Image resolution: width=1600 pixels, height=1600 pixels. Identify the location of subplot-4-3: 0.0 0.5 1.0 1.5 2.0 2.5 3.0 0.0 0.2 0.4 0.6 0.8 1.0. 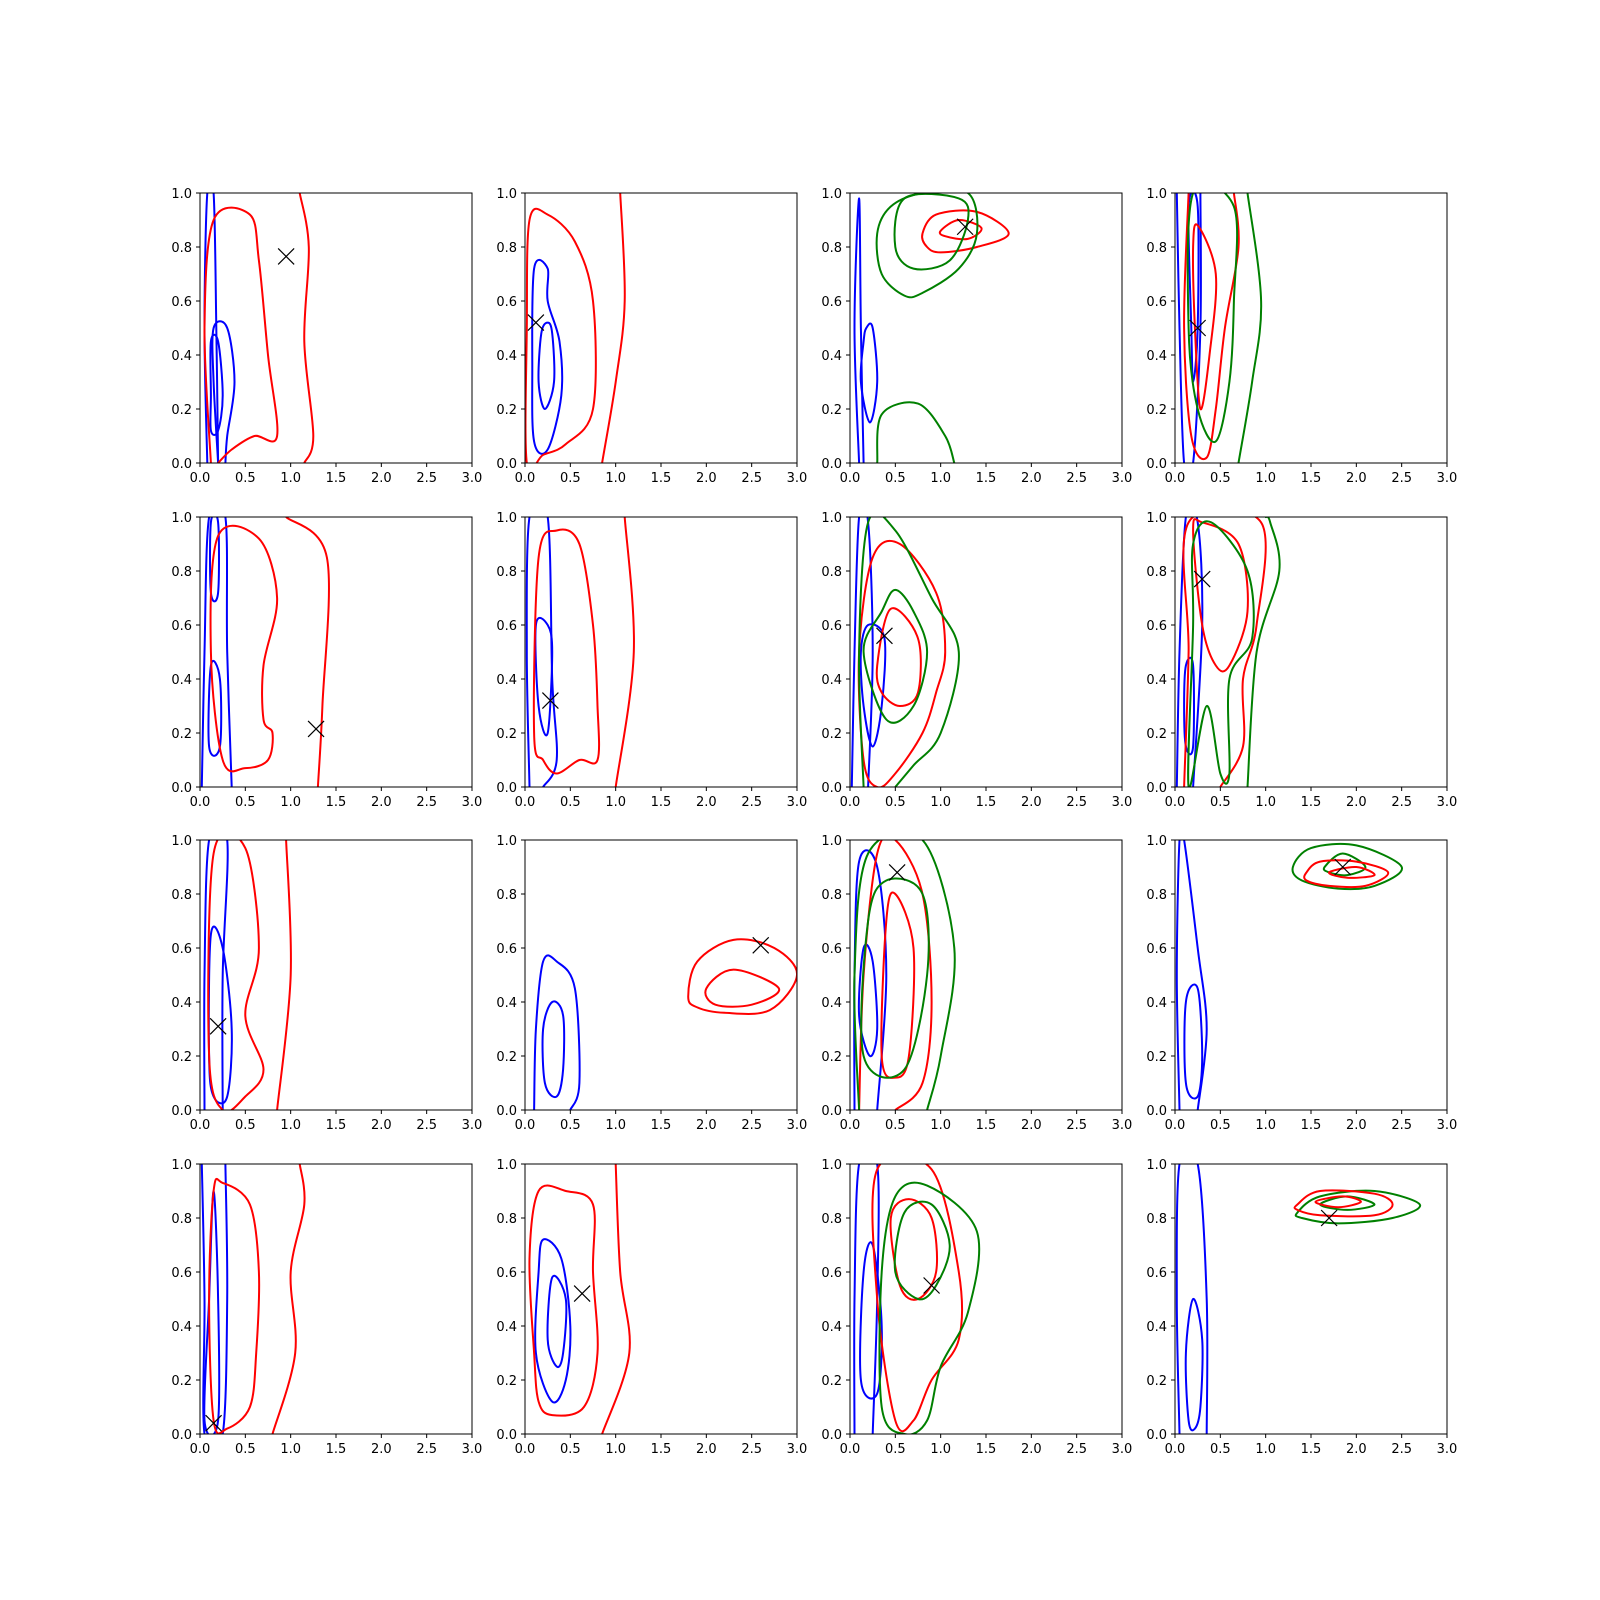
(976, 1307).